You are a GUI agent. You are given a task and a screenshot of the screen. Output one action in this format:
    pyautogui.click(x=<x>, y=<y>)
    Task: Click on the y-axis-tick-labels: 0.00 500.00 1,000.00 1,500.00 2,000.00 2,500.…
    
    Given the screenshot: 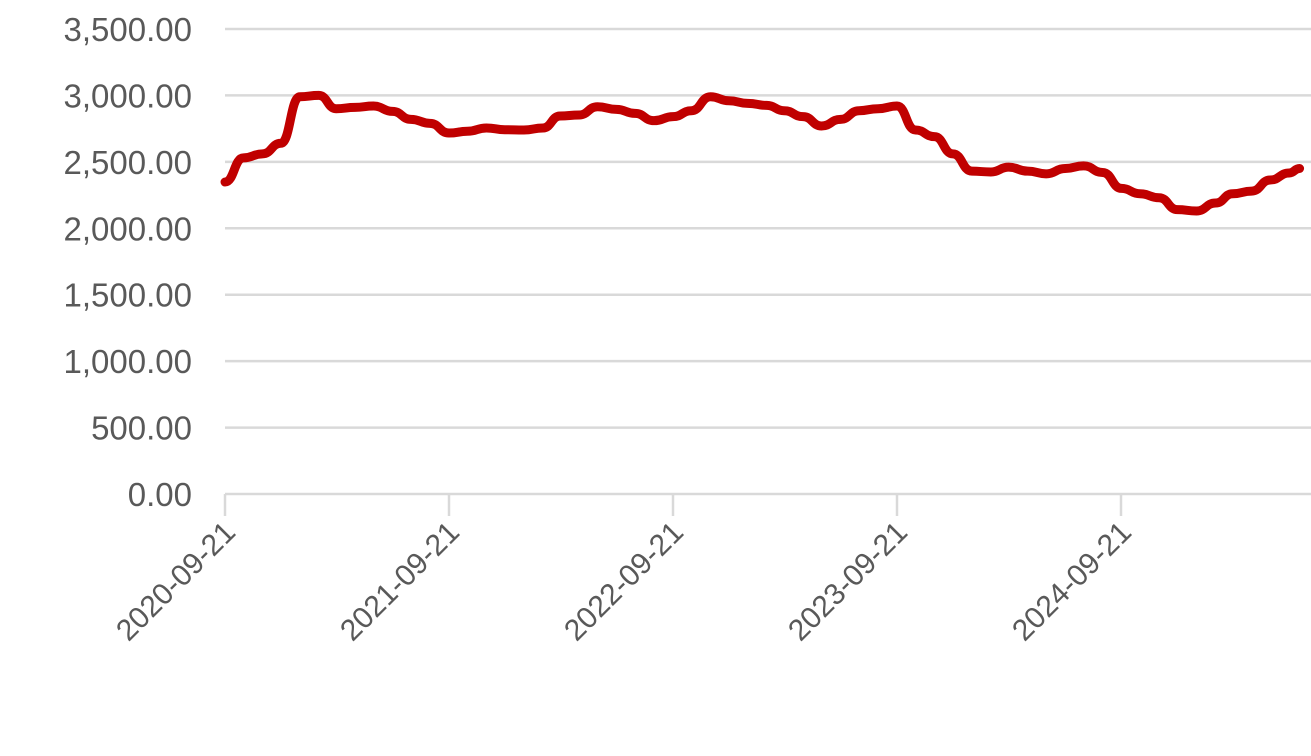 What is the action you would take?
    pyautogui.click(x=128, y=262)
    